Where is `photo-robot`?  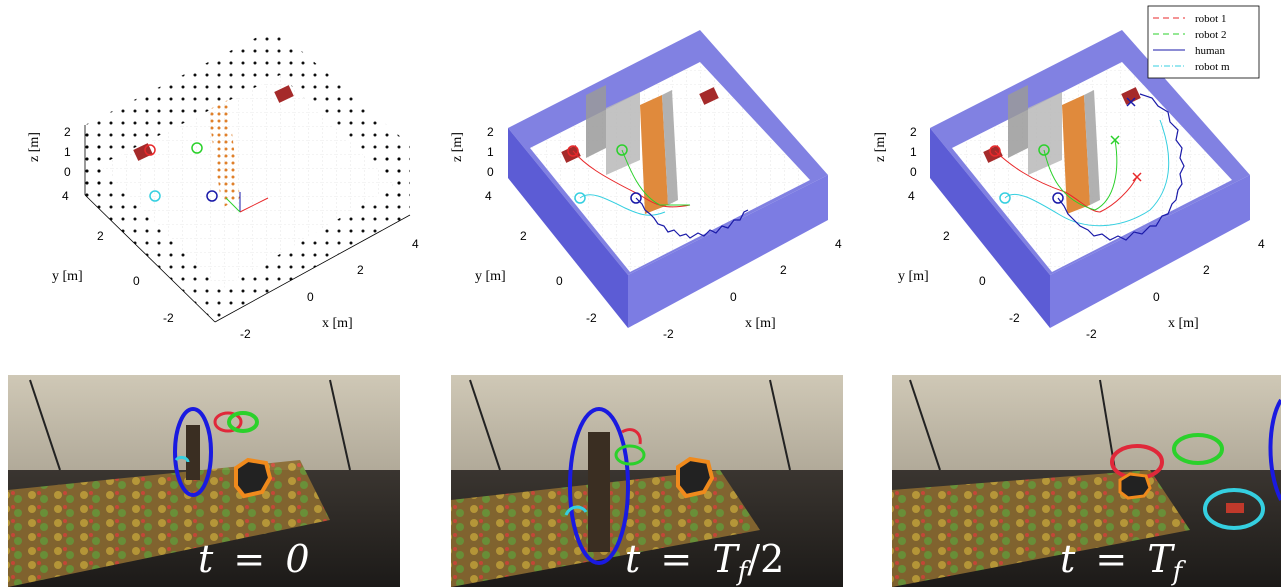 photo-robot is located at coordinates (1235, 508).